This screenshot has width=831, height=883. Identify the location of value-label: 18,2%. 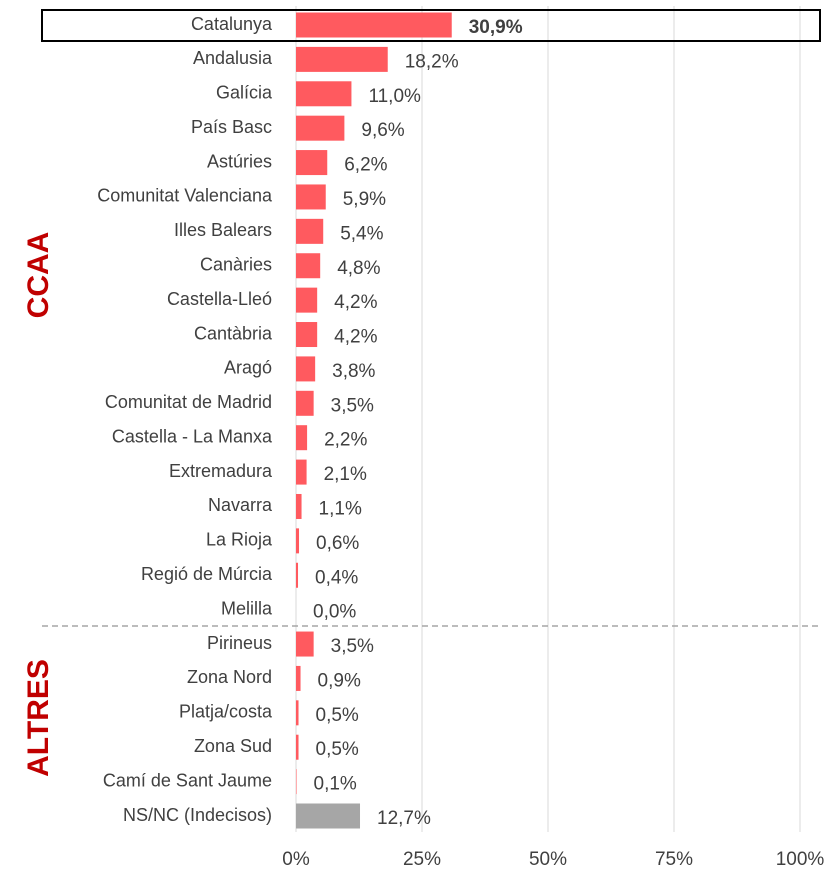
(432, 61).